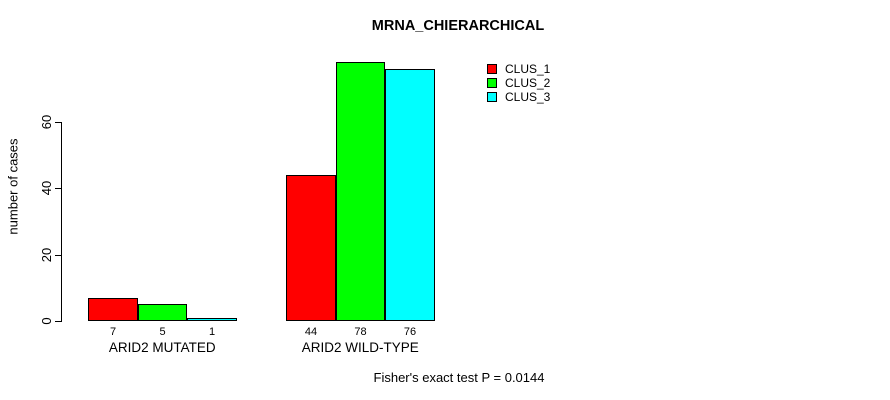 The width and height of the screenshot is (890, 400). Describe the element at coordinates (360, 347) in the screenshot. I see `x-category-label: ARID2 WILD-TYPE` at that location.